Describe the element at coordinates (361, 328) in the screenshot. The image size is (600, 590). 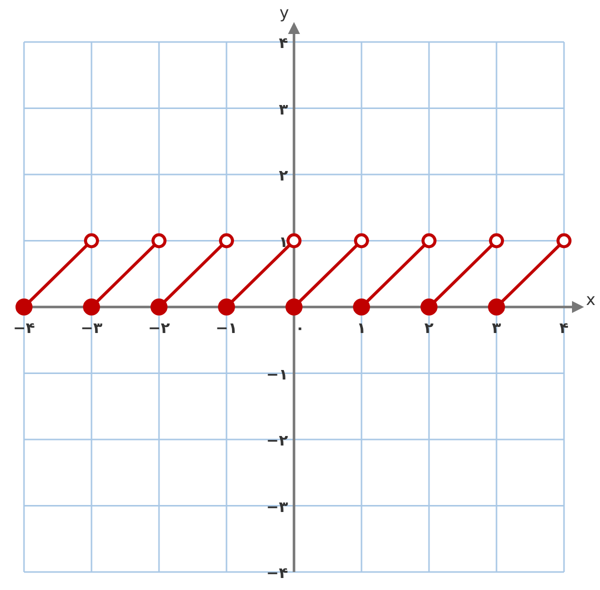
I see `x-tick-label: ۱` at that location.